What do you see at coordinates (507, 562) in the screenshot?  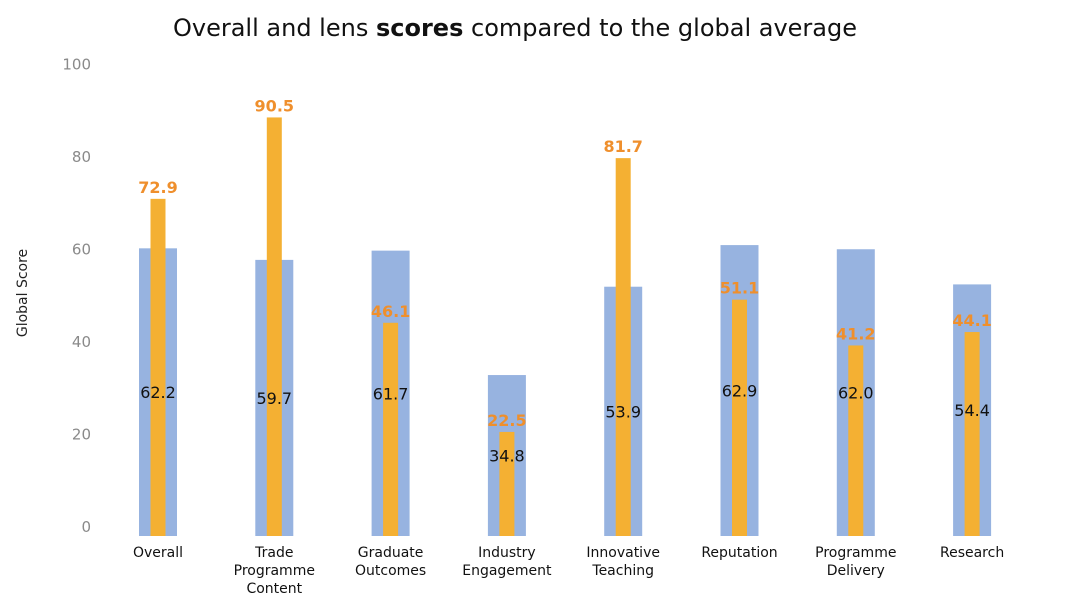 I see `x-tick-label: Industry Engagement` at bounding box center [507, 562].